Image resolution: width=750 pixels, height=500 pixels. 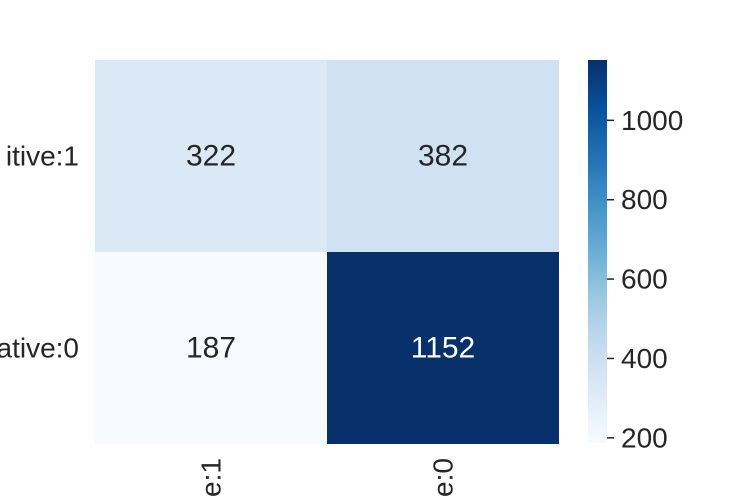 I want to click on row-labels: itive:1 ative:0, so click(x=39, y=252).